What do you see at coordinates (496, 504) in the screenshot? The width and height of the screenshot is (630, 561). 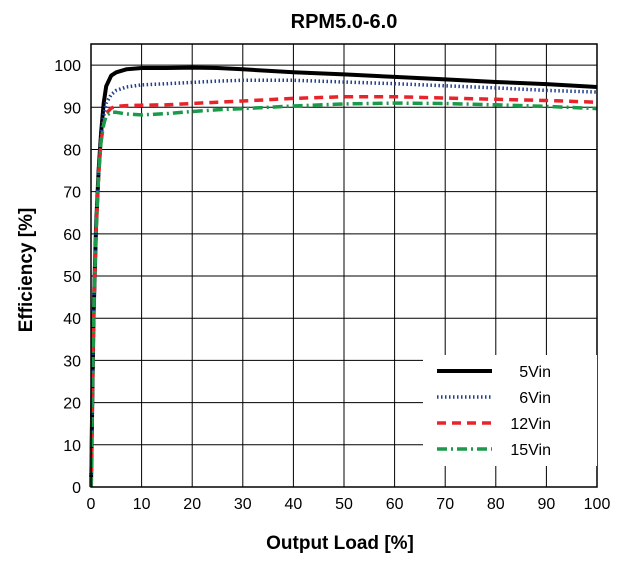 I see `x-tick-label: 80` at bounding box center [496, 504].